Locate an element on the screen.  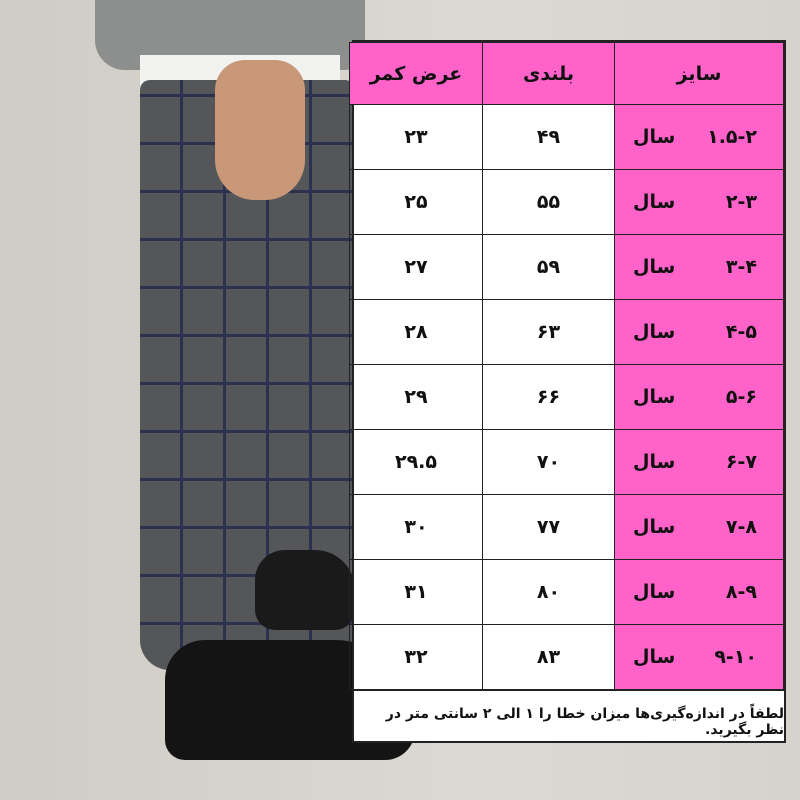
waist-cell: ۳۲ is located at coordinates (416, 657).